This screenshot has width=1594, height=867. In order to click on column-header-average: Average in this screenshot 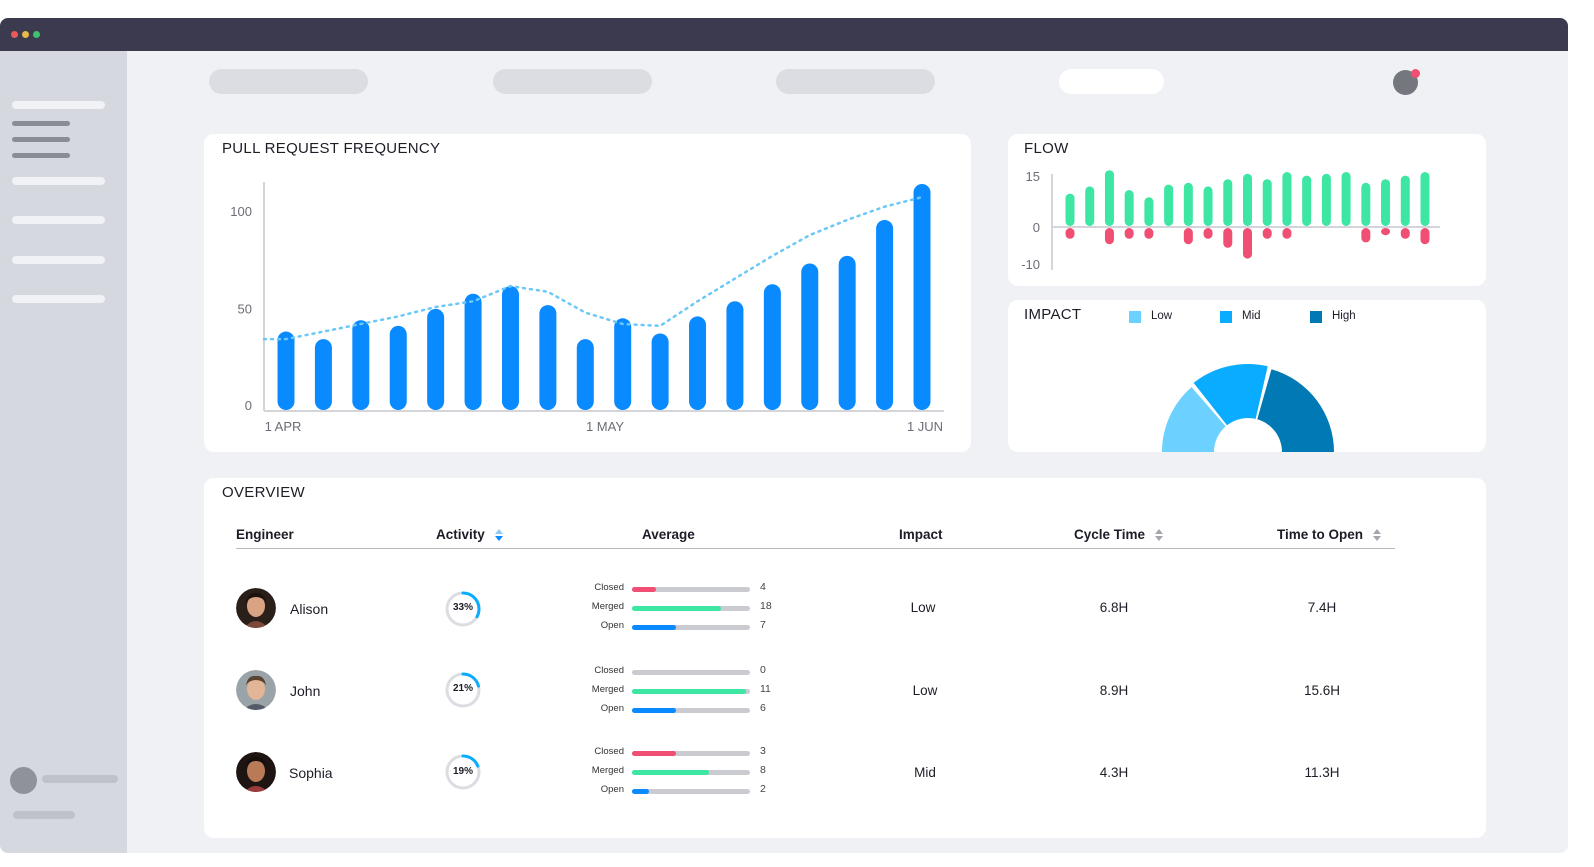, I will do `click(668, 534)`.